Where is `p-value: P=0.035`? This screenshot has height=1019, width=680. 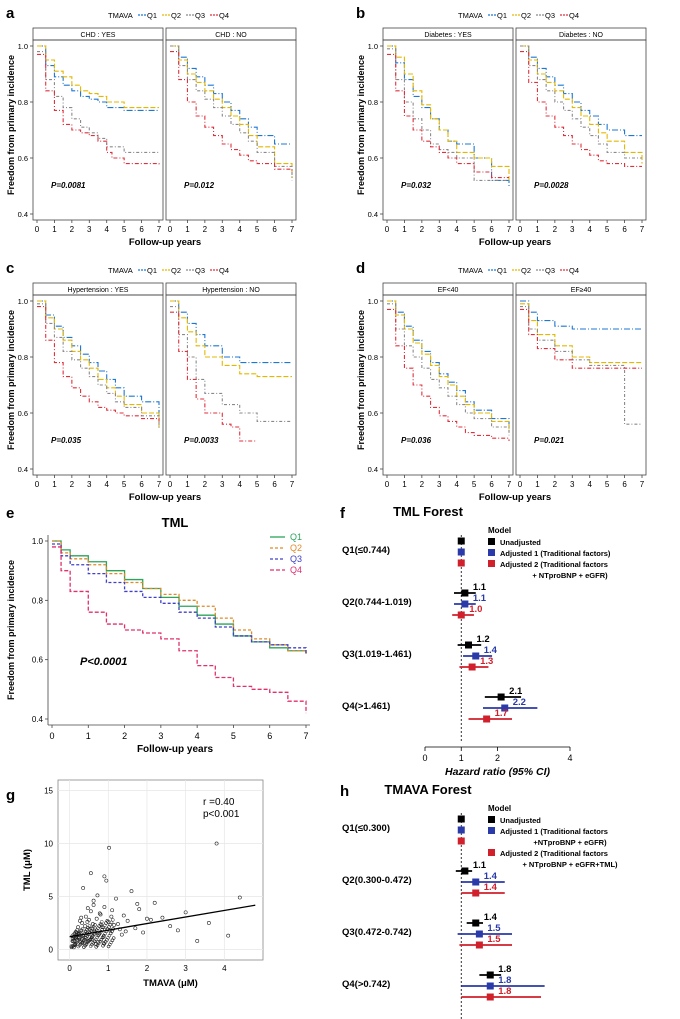 p-value: P=0.035 is located at coordinates (66, 440).